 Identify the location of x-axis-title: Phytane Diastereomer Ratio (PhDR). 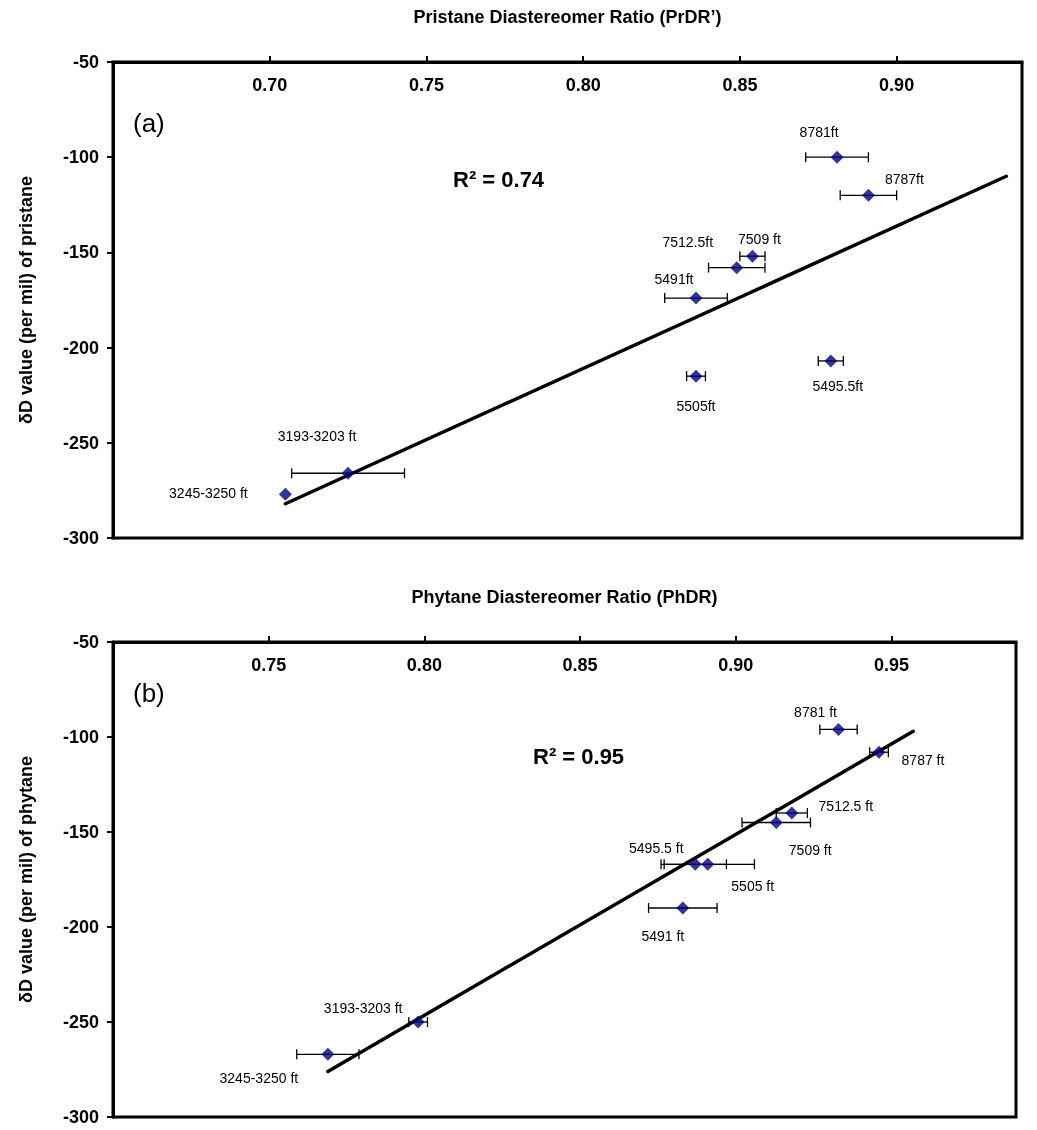
(564, 597).